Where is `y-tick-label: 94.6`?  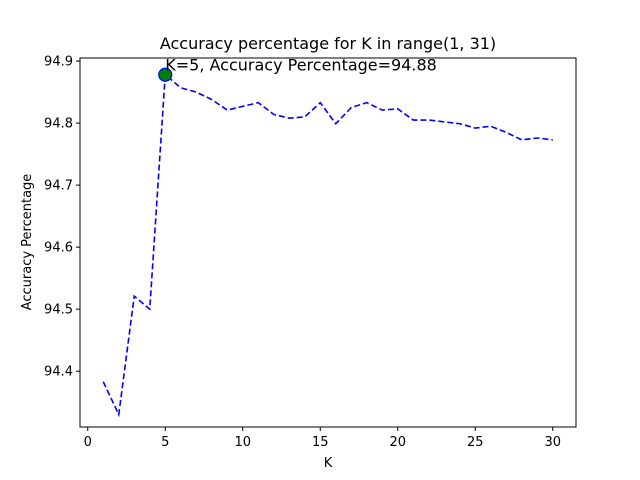
y-tick-label: 94.6 is located at coordinates (58, 248).